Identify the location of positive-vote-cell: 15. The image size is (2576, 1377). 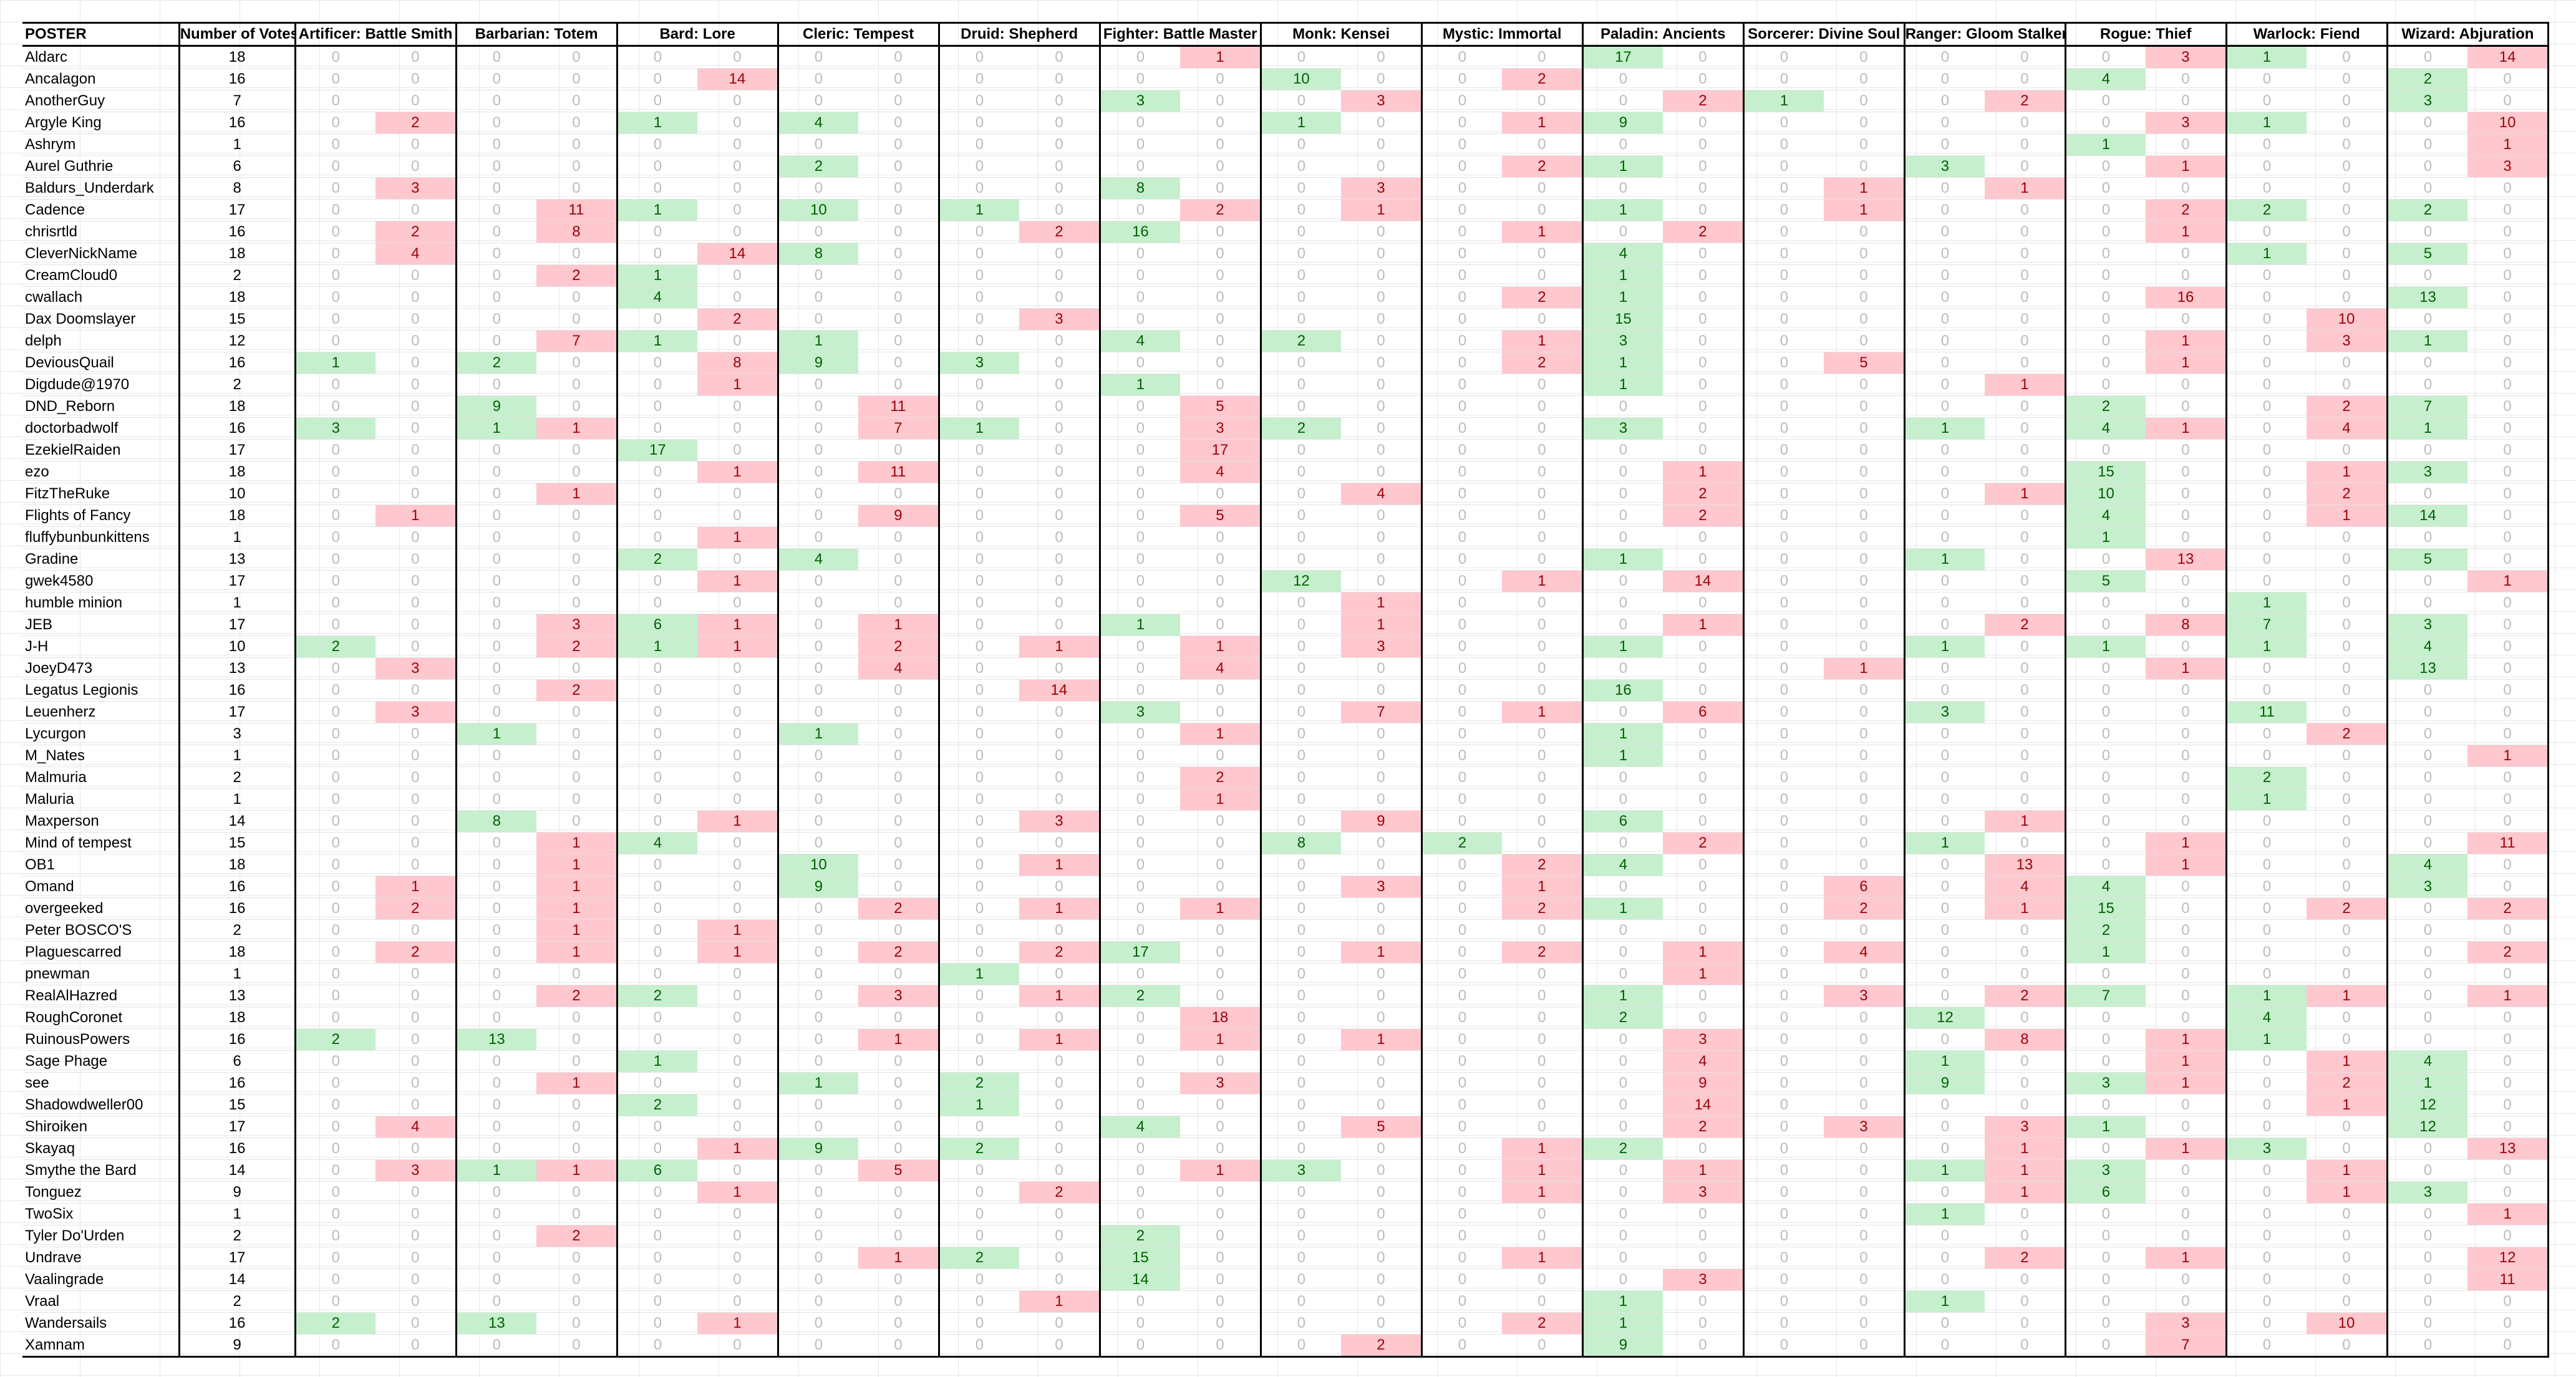
(1622, 319).